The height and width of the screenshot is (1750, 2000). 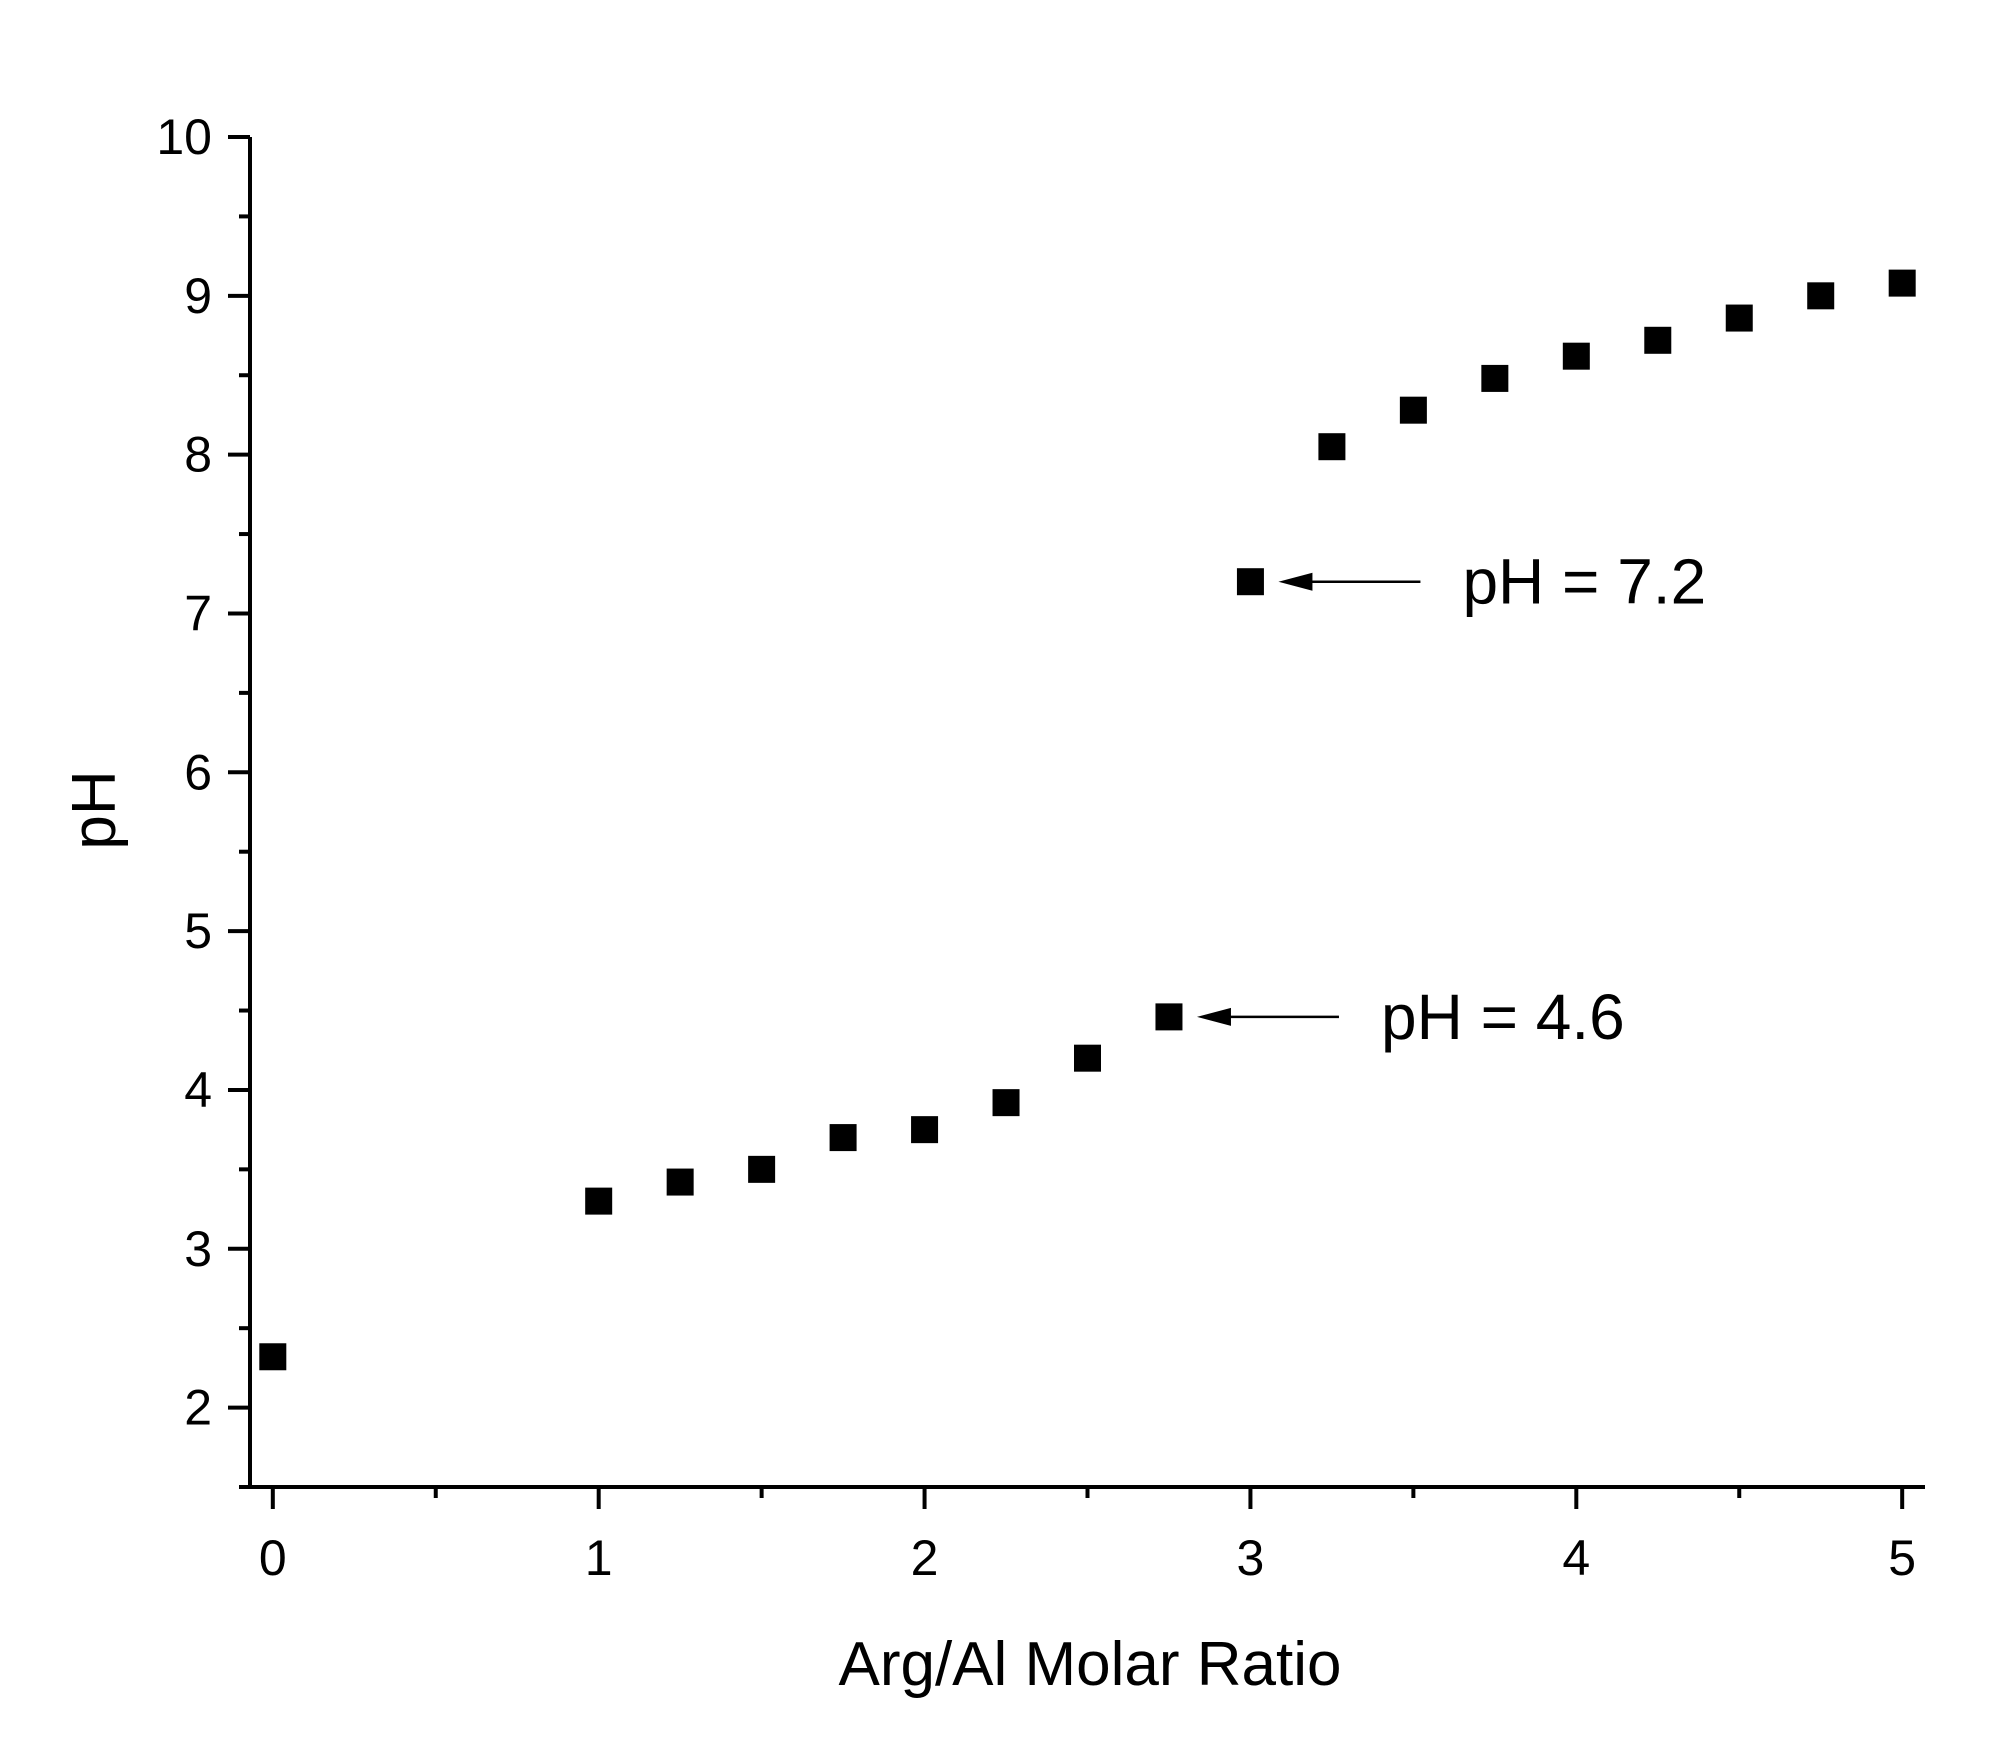 What do you see at coordinates (198, 931) in the screenshot?
I see `y-tick-label: 5` at bounding box center [198, 931].